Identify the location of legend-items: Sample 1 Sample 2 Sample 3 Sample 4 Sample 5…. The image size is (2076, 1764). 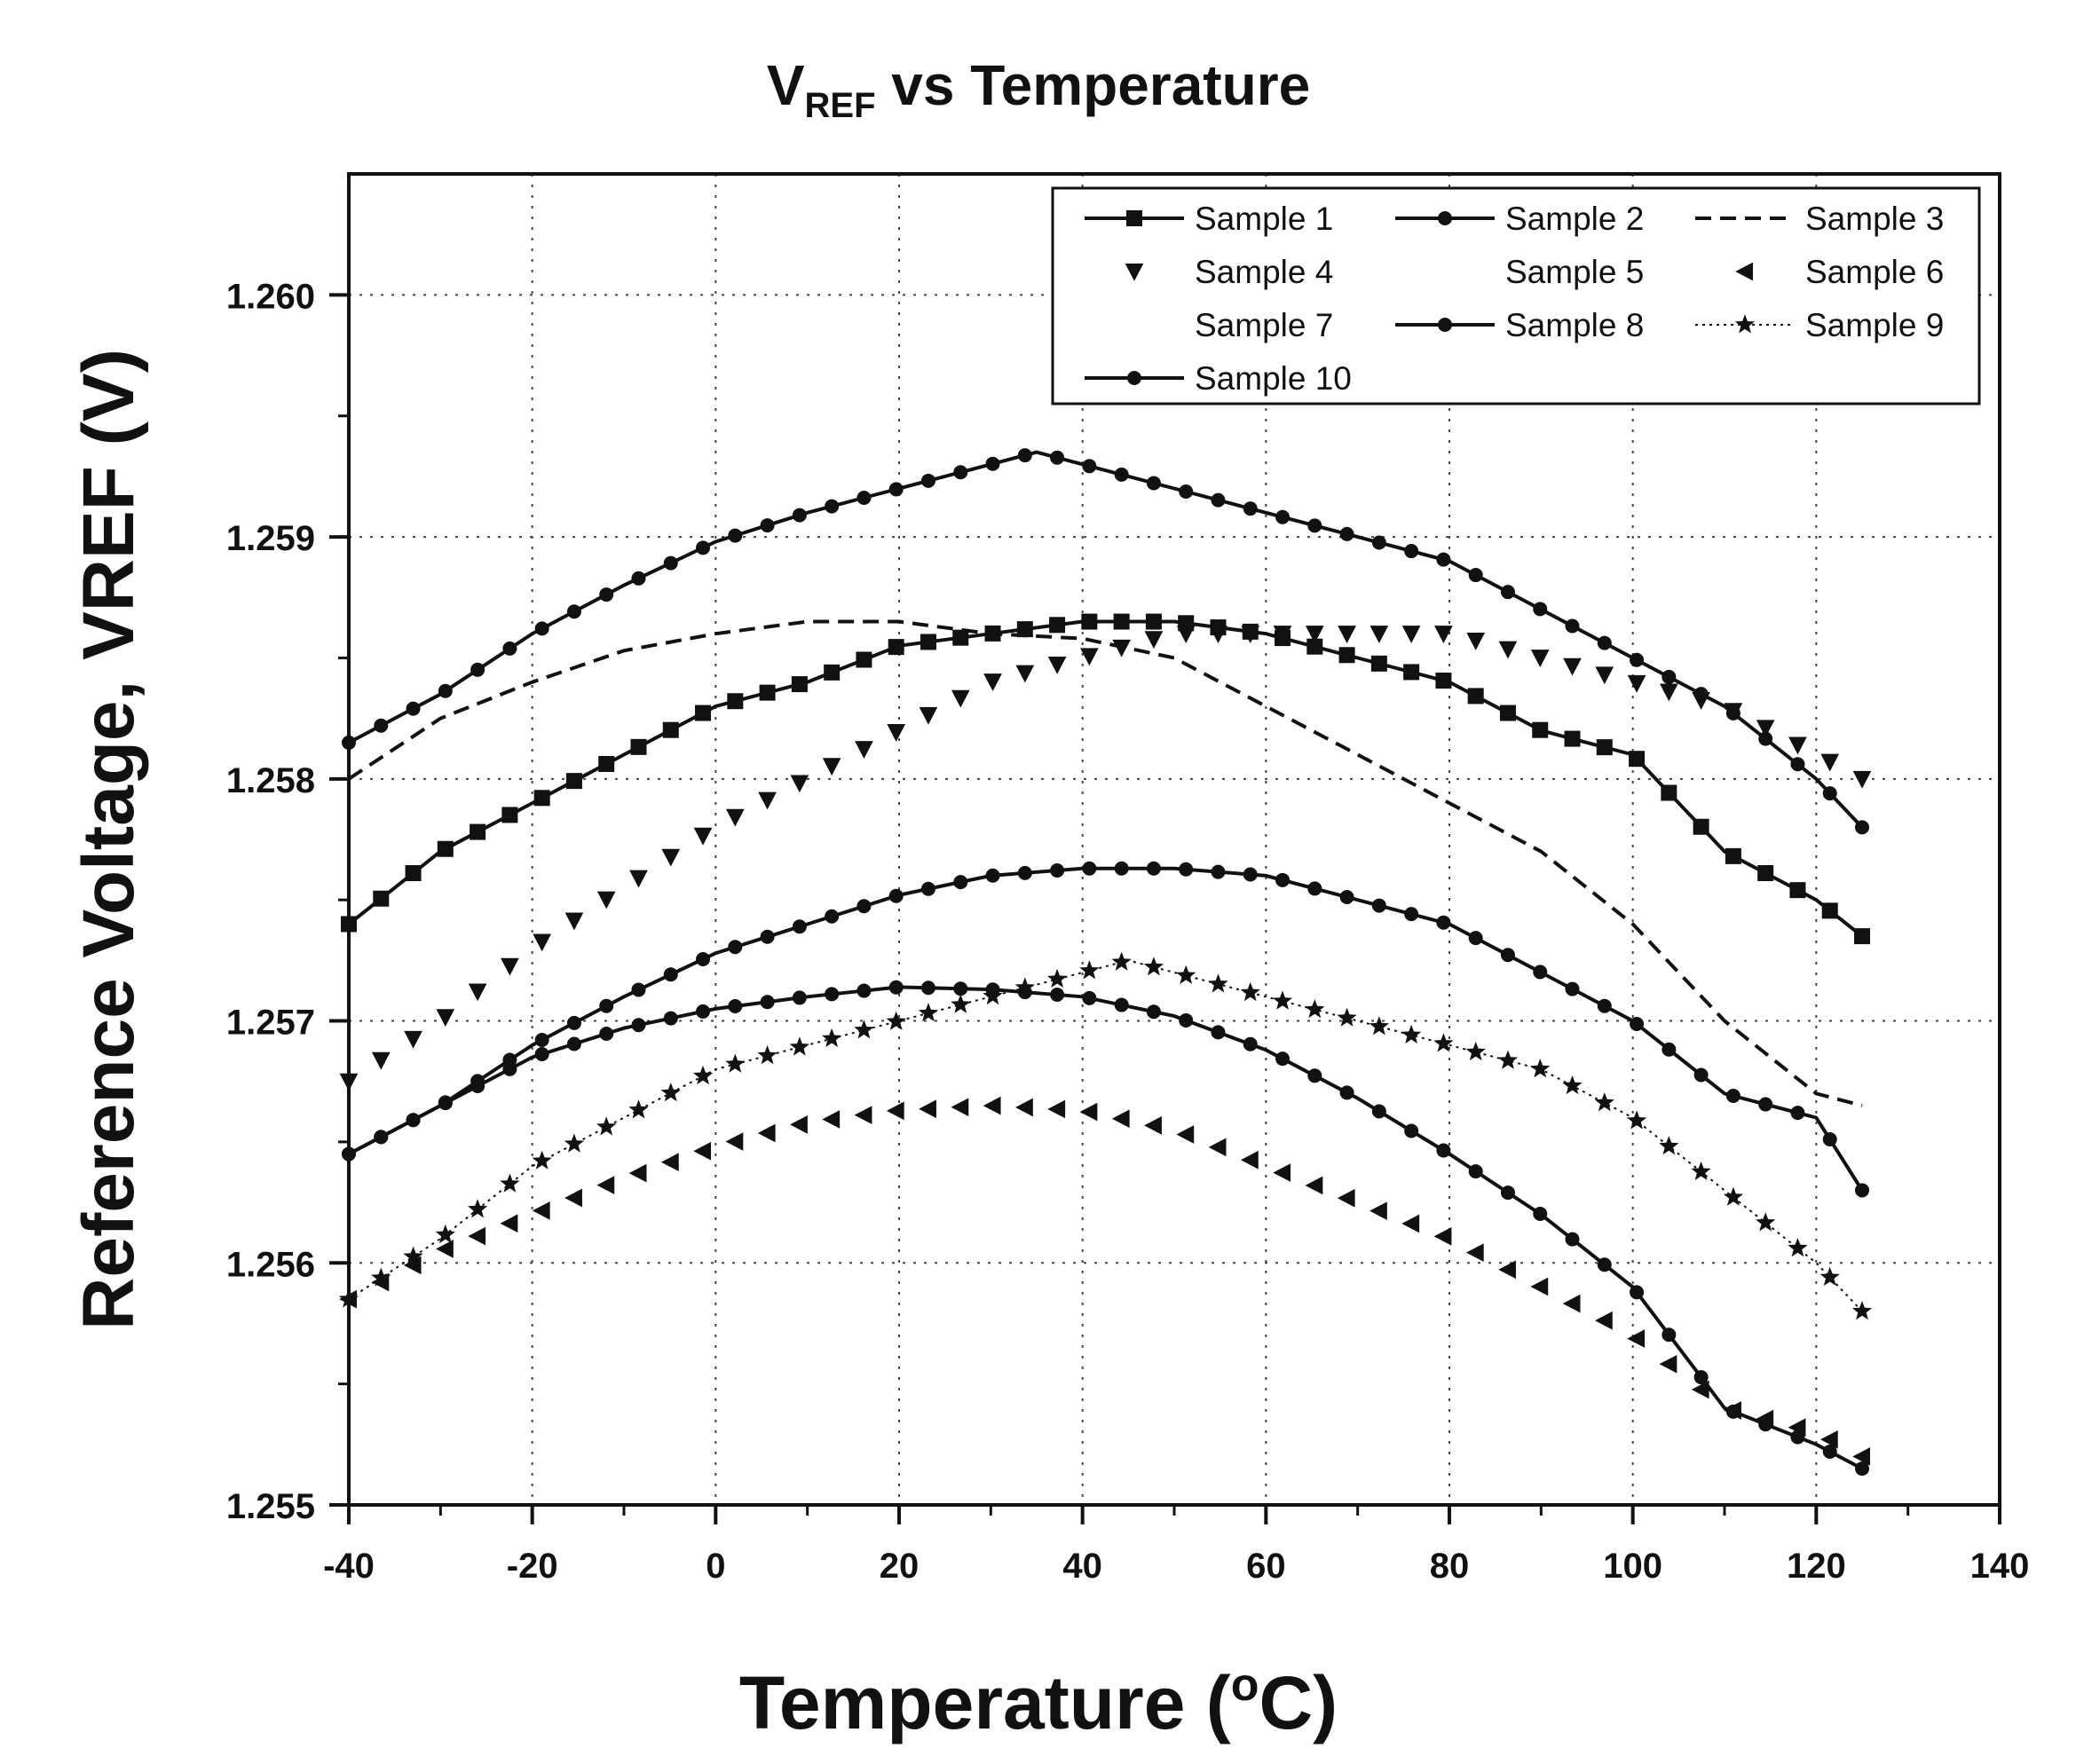
(1514, 299).